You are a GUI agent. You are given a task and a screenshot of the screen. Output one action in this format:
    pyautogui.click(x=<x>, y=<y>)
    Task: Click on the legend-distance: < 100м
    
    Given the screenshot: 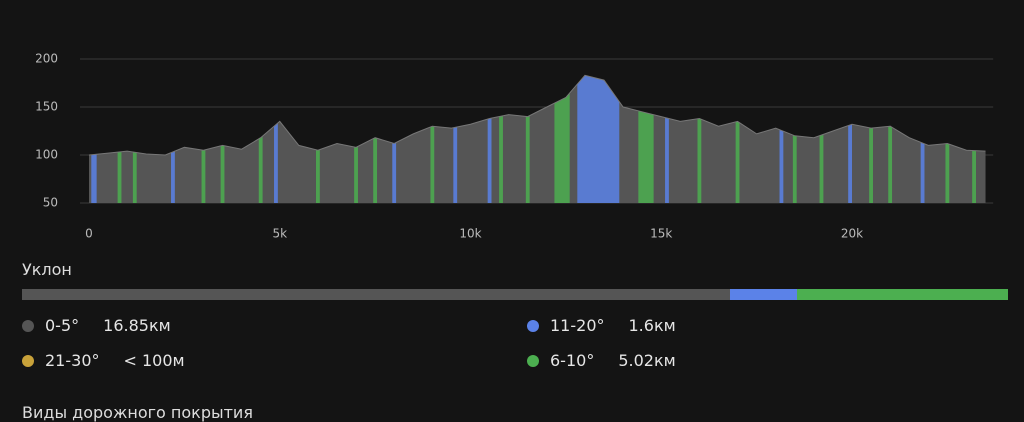 What is the action you would take?
    pyautogui.click(x=154, y=360)
    